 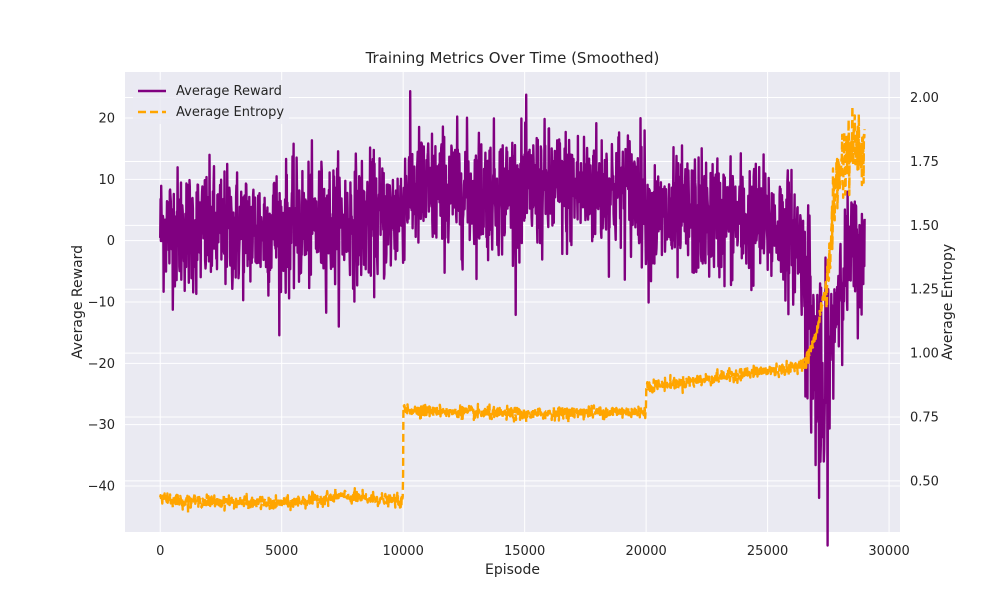 I want to click on x-tick-label: 0, so click(x=160, y=551).